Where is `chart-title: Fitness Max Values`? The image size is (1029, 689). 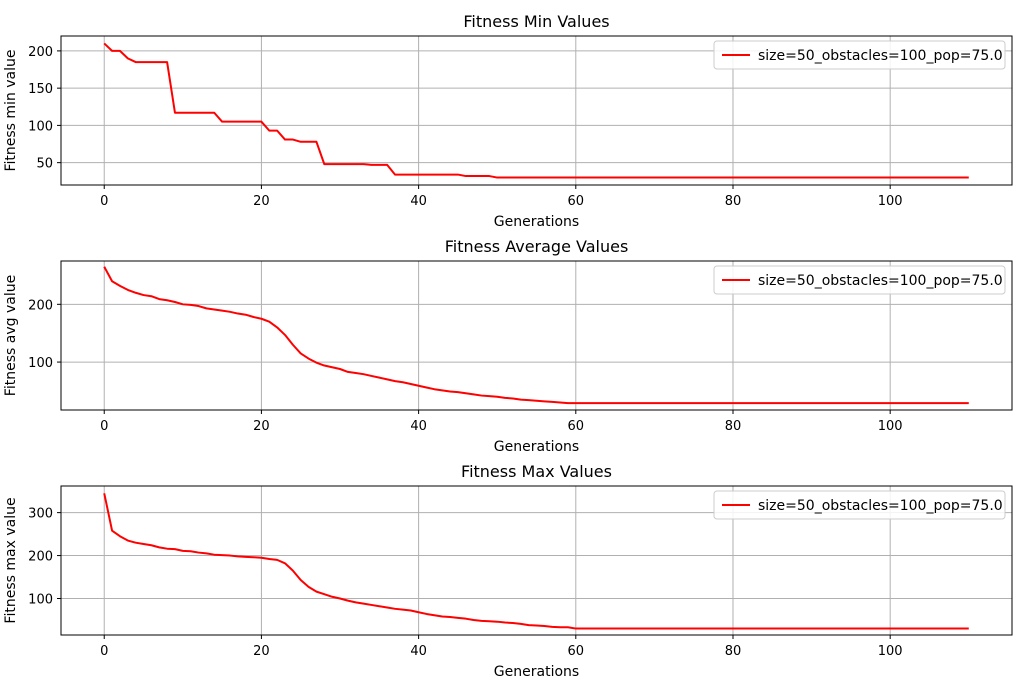
chart-title: Fitness Max Values is located at coordinates (536, 471).